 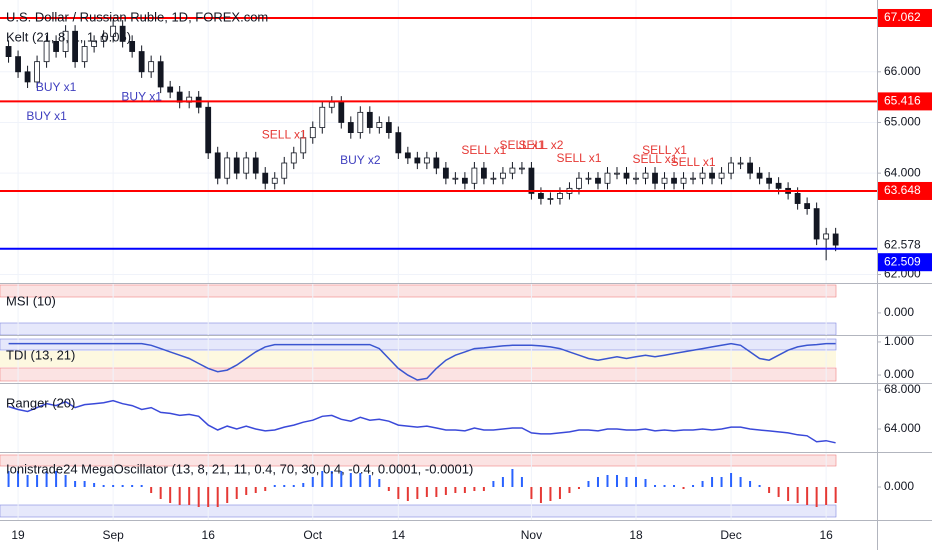 I want to click on x-tick-label: 19, so click(x=18, y=535).